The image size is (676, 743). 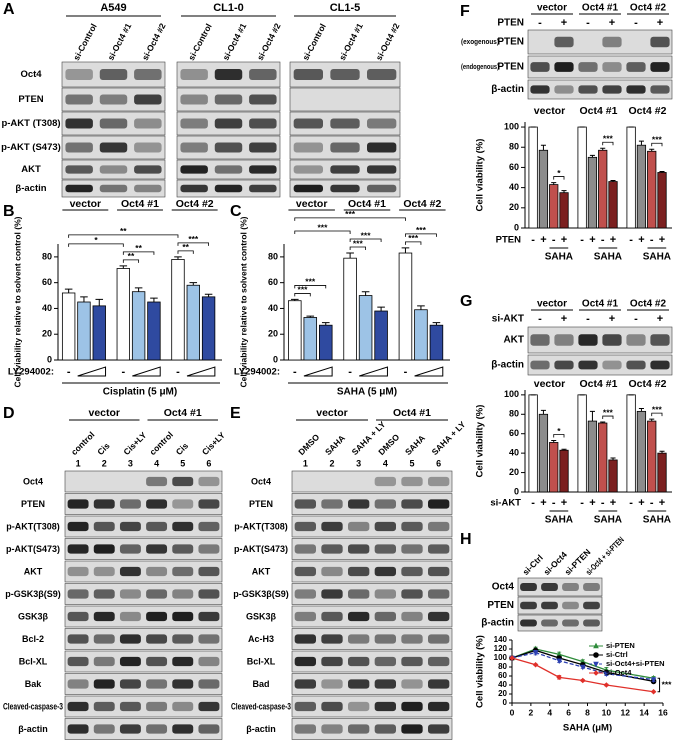 I want to click on y-tick-label: 60, so click(x=47, y=282).